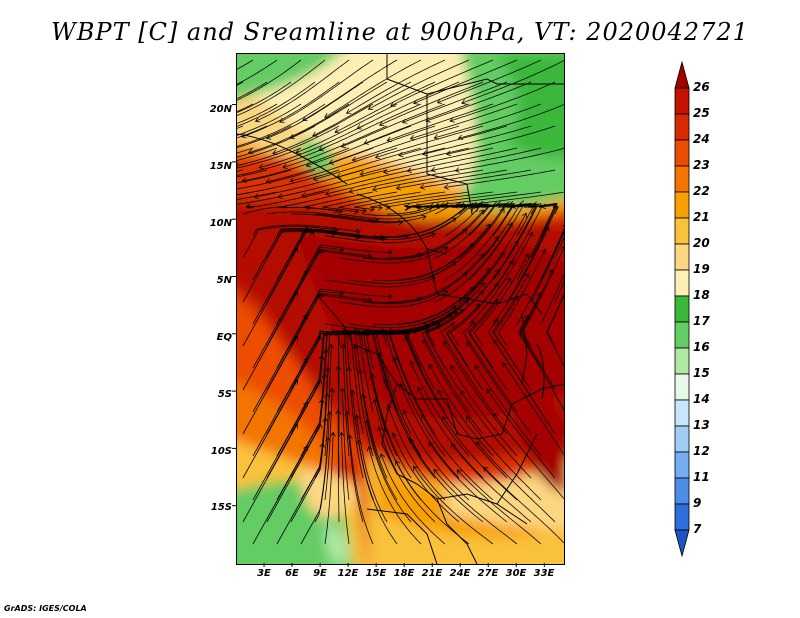 Image resolution: width=800 pixels, height=618 pixels. What do you see at coordinates (404, 573) in the screenshot?
I see `lon-label-18e: 18E` at bounding box center [404, 573].